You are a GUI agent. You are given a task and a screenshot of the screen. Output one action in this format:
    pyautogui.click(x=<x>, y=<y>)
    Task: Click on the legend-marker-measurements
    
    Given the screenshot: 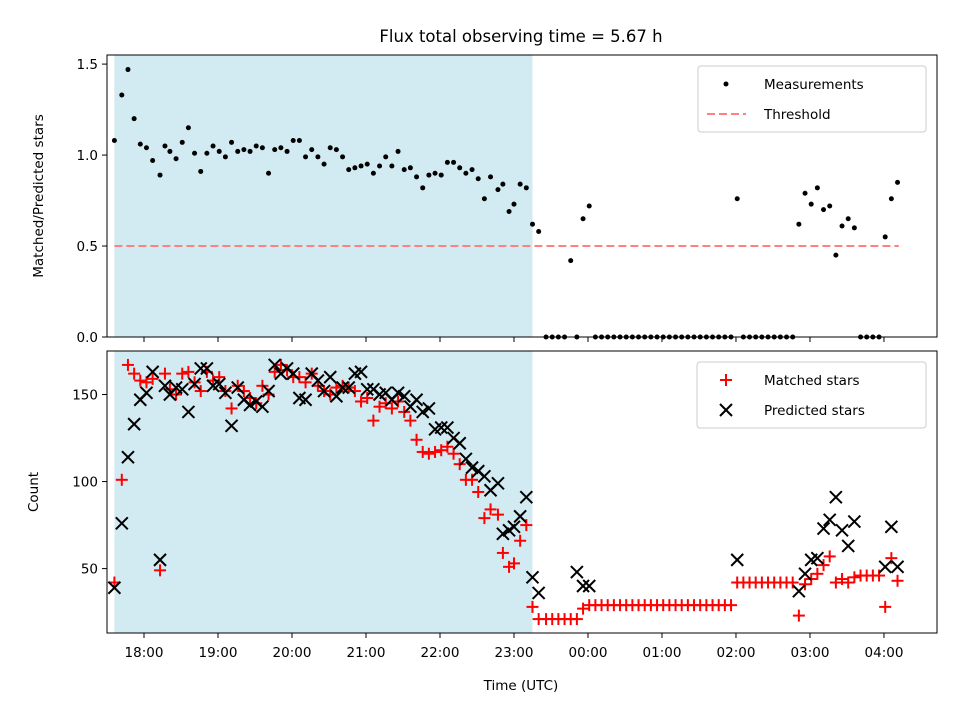 What is the action you would take?
    pyautogui.click(x=726, y=84)
    